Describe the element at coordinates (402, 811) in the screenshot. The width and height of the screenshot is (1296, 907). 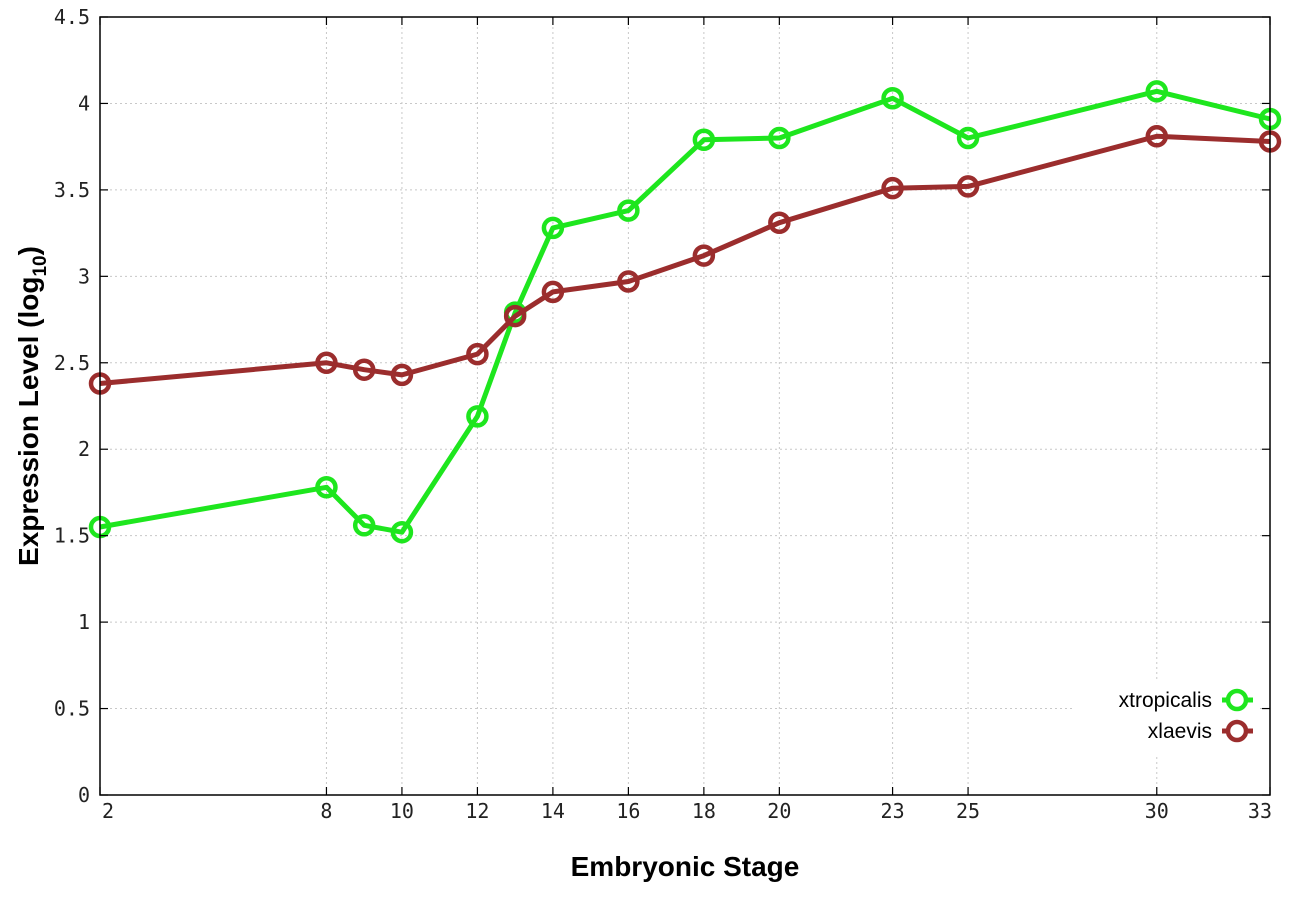
I see `x-tick-label: 10` at that location.